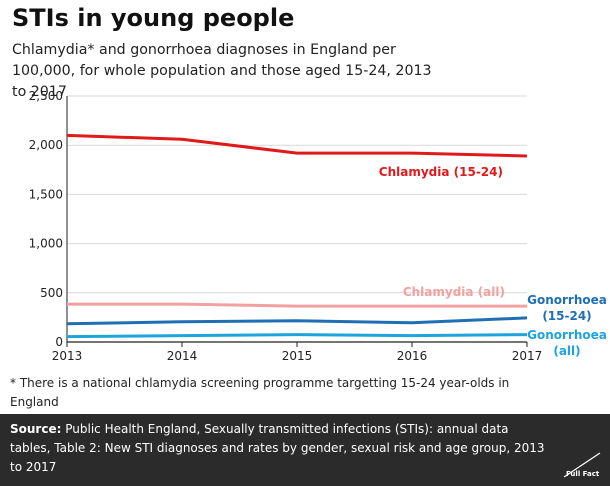 The height and width of the screenshot is (486, 610). Describe the element at coordinates (412, 356) in the screenshot. I see `x-tick-label: 2016` at that location.